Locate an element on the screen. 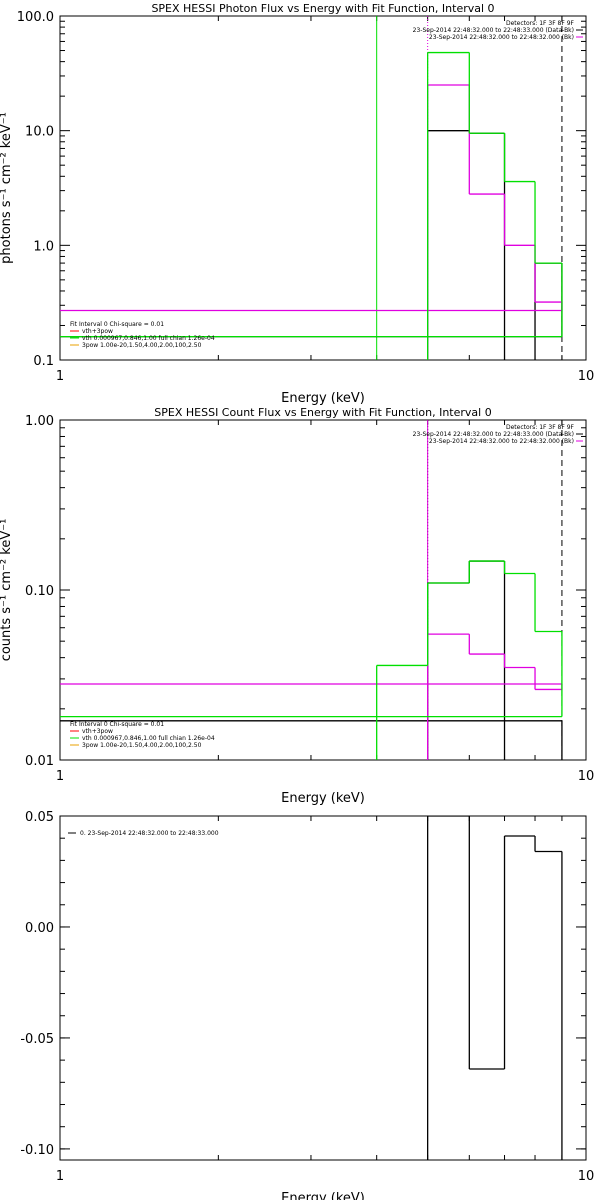  y-tick-label: 100.0 is located at coordinates (35, 17).